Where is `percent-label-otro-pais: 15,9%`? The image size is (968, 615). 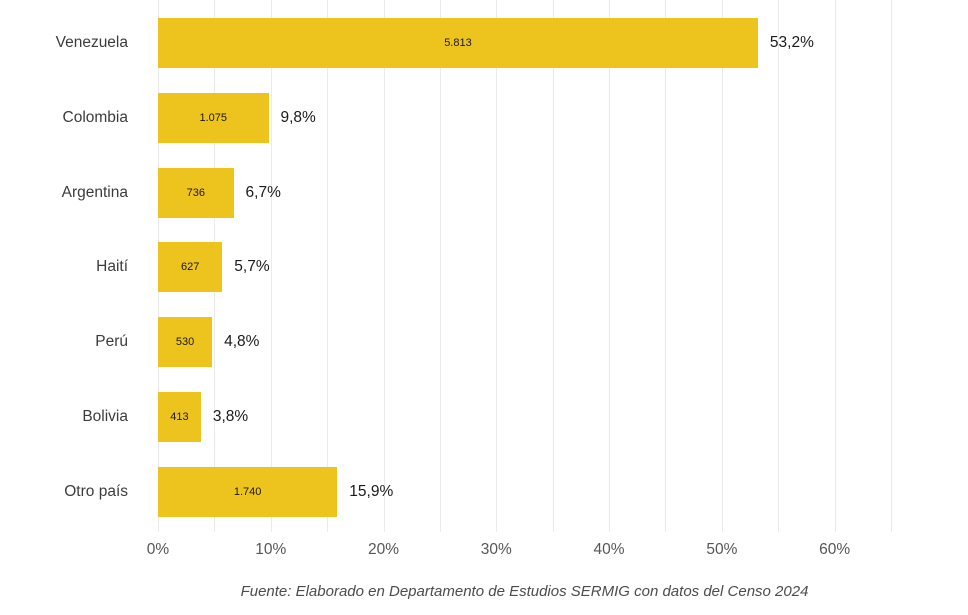
percent-label-otro-pais: 15,9% is located at coordinates (371, 491).